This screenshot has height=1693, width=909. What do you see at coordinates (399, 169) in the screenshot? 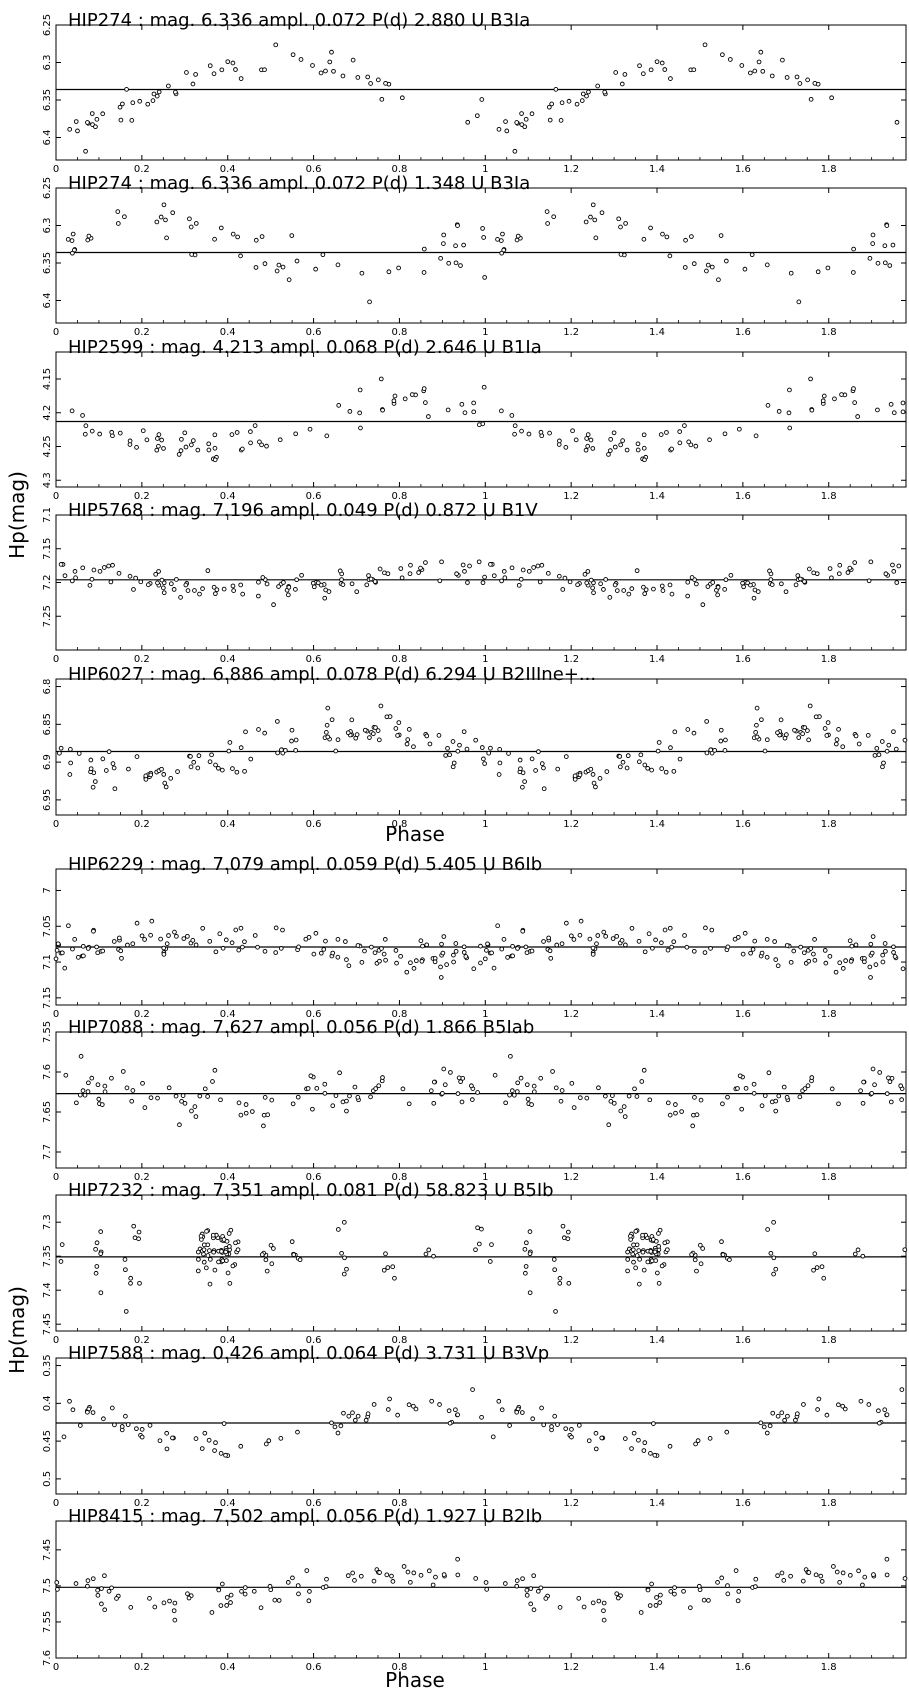
I see `x-tick-label: 0.8` at bounding box center [399, 169].